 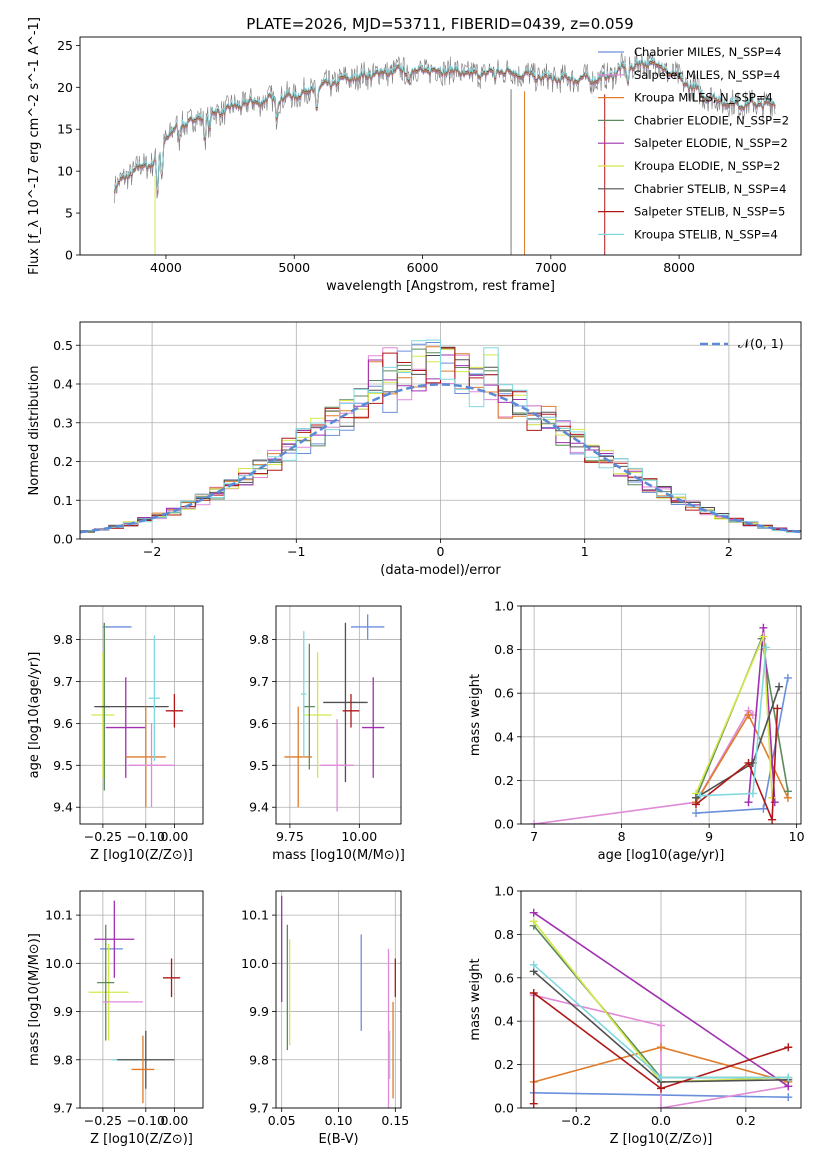 I want to click on y-axis-label: mass [log10(M/M⊙)], so click(x=34, y=999).